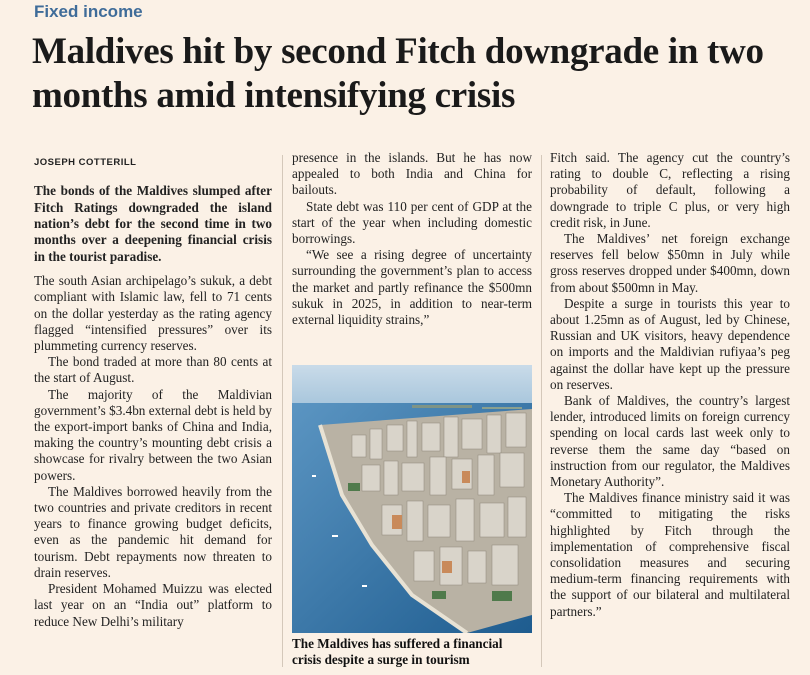 The image size is (810, 675). What do you see at coordinates (88, 11) in the screenshot?
I see `section-label: Fixed income` at bounding box center [88, 11].